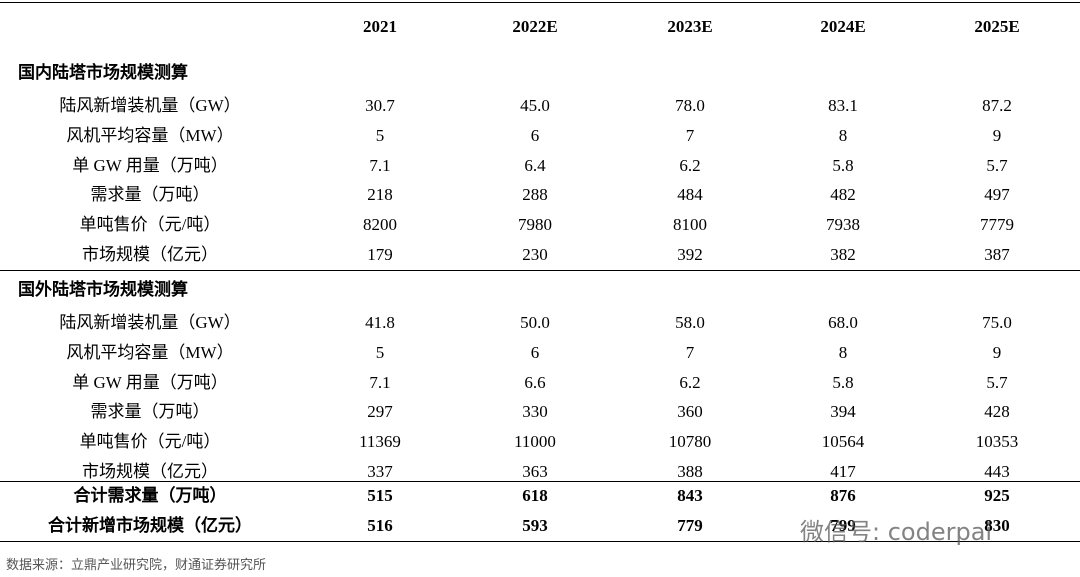  Describe the element at coordinates (535, 26) in the screenshot. I see `column-header: 2022E` at that location.